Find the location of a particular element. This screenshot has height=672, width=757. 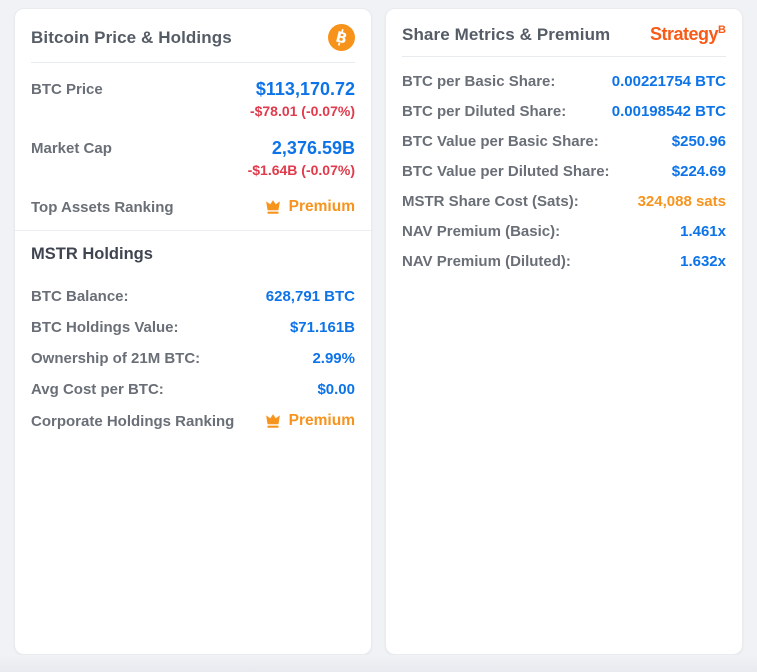

btc-price-label: BTC Price is located at coordinates (67, 89).